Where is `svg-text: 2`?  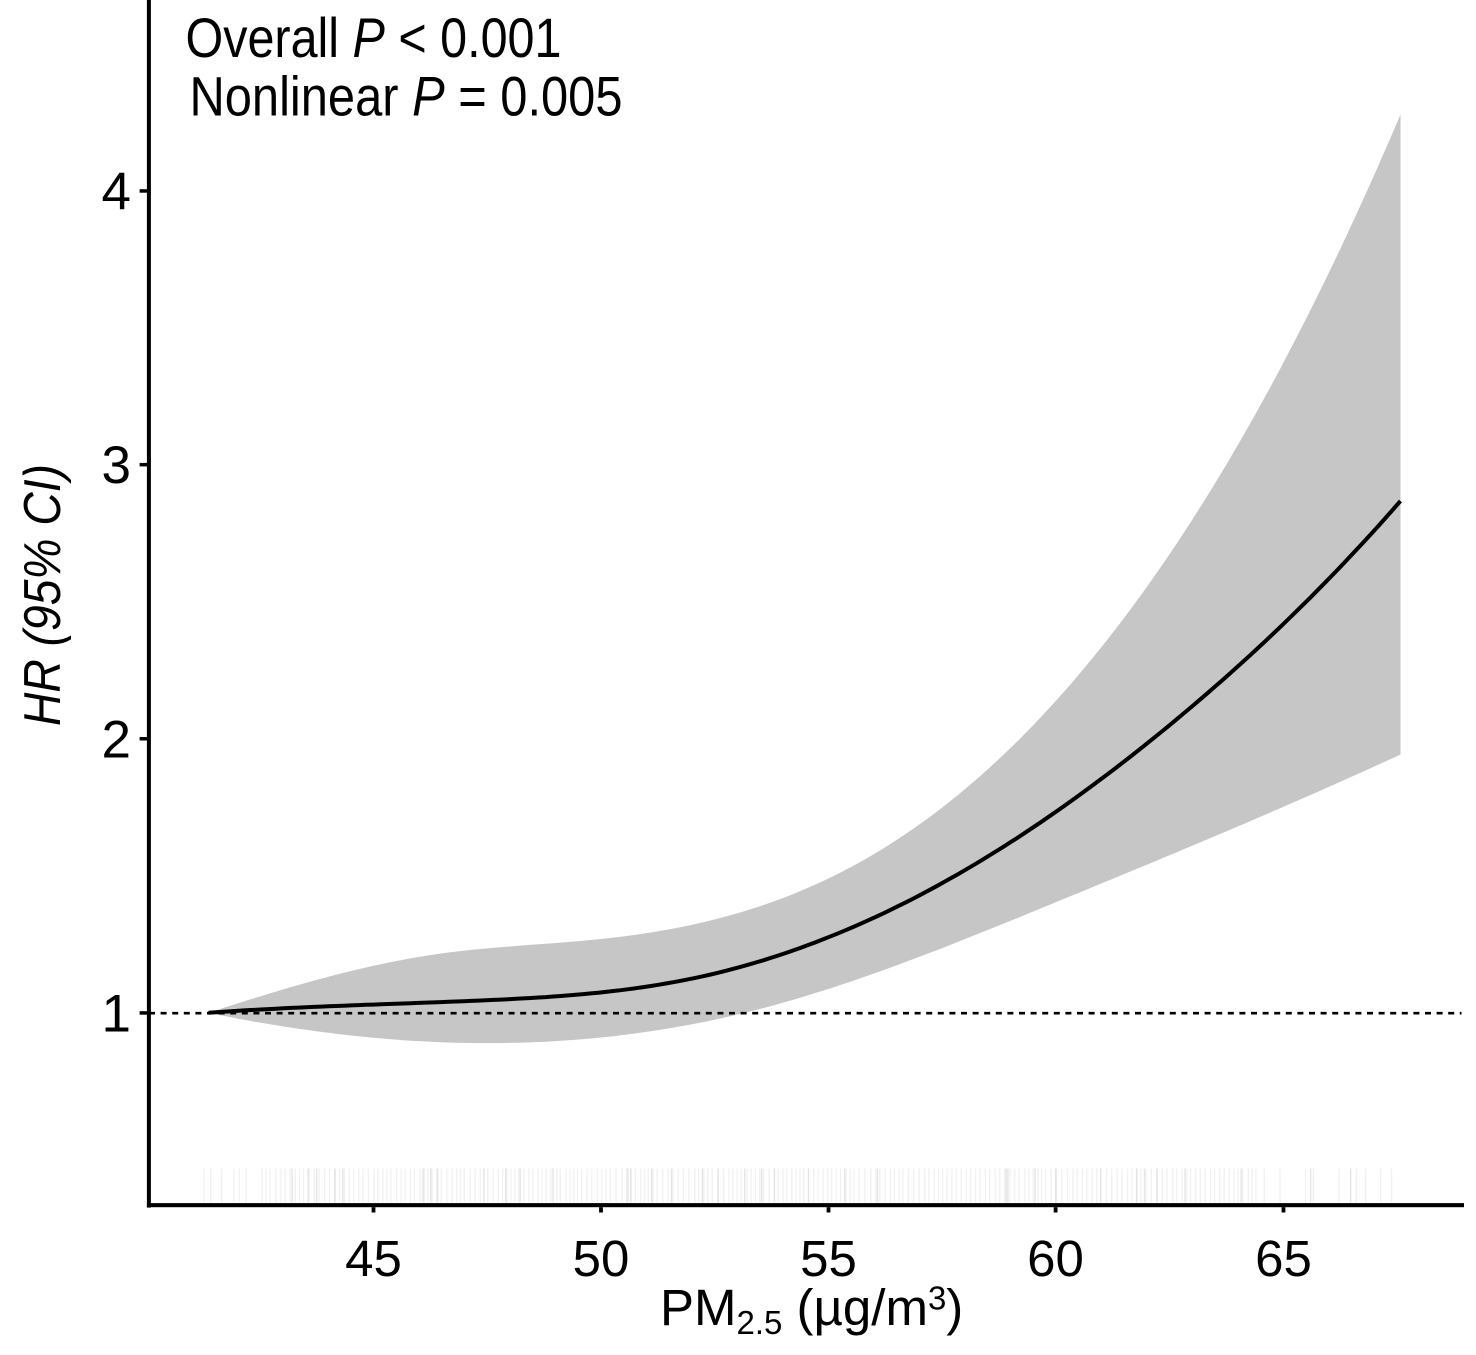
svg-text: 2 is located at coordinates (116, 739).